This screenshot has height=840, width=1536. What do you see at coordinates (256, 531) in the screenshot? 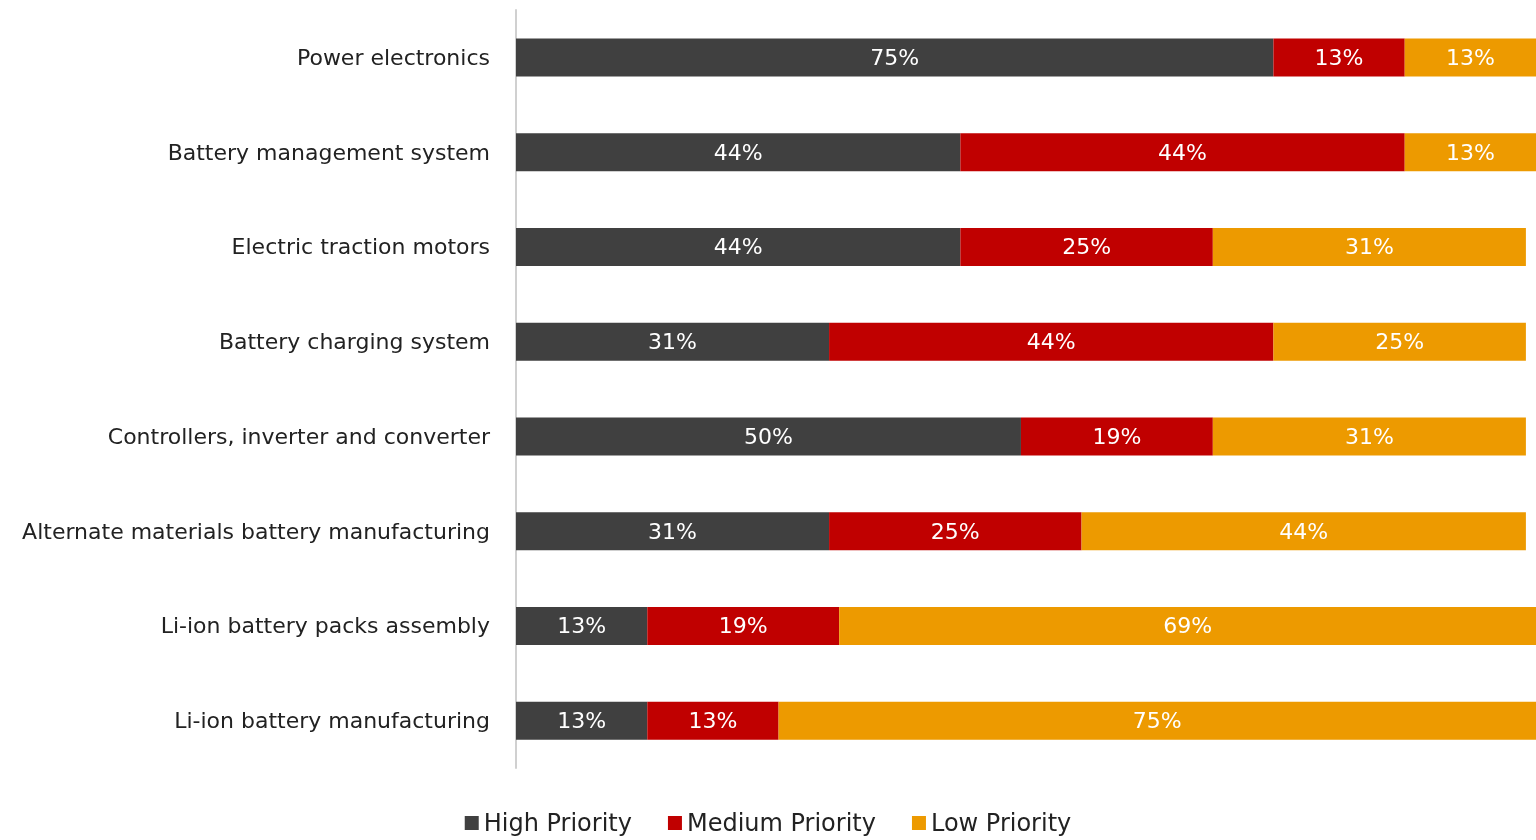
I see `y-tick-label: Alternate materials battery manufacturing` at bounding box center [256, 531].